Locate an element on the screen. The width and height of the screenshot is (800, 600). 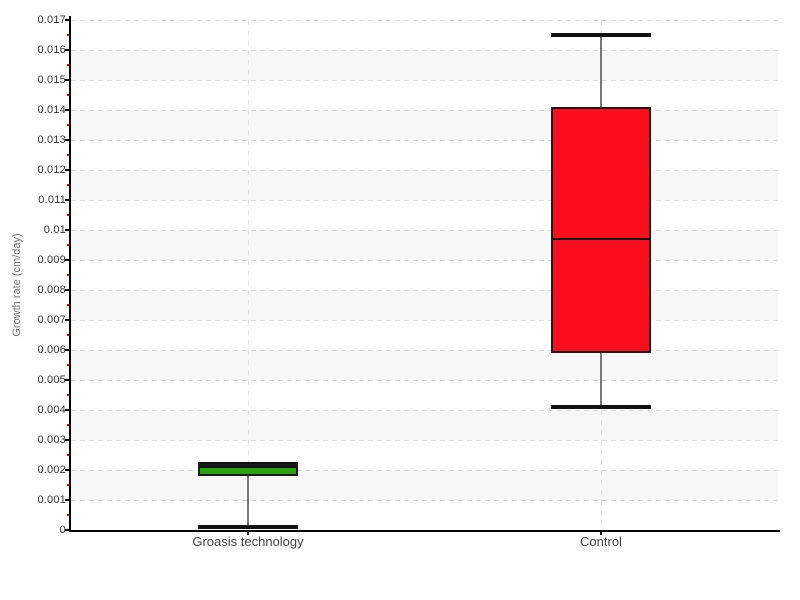
y-tick-label: 0.009 is located at coordinates (51, 260).